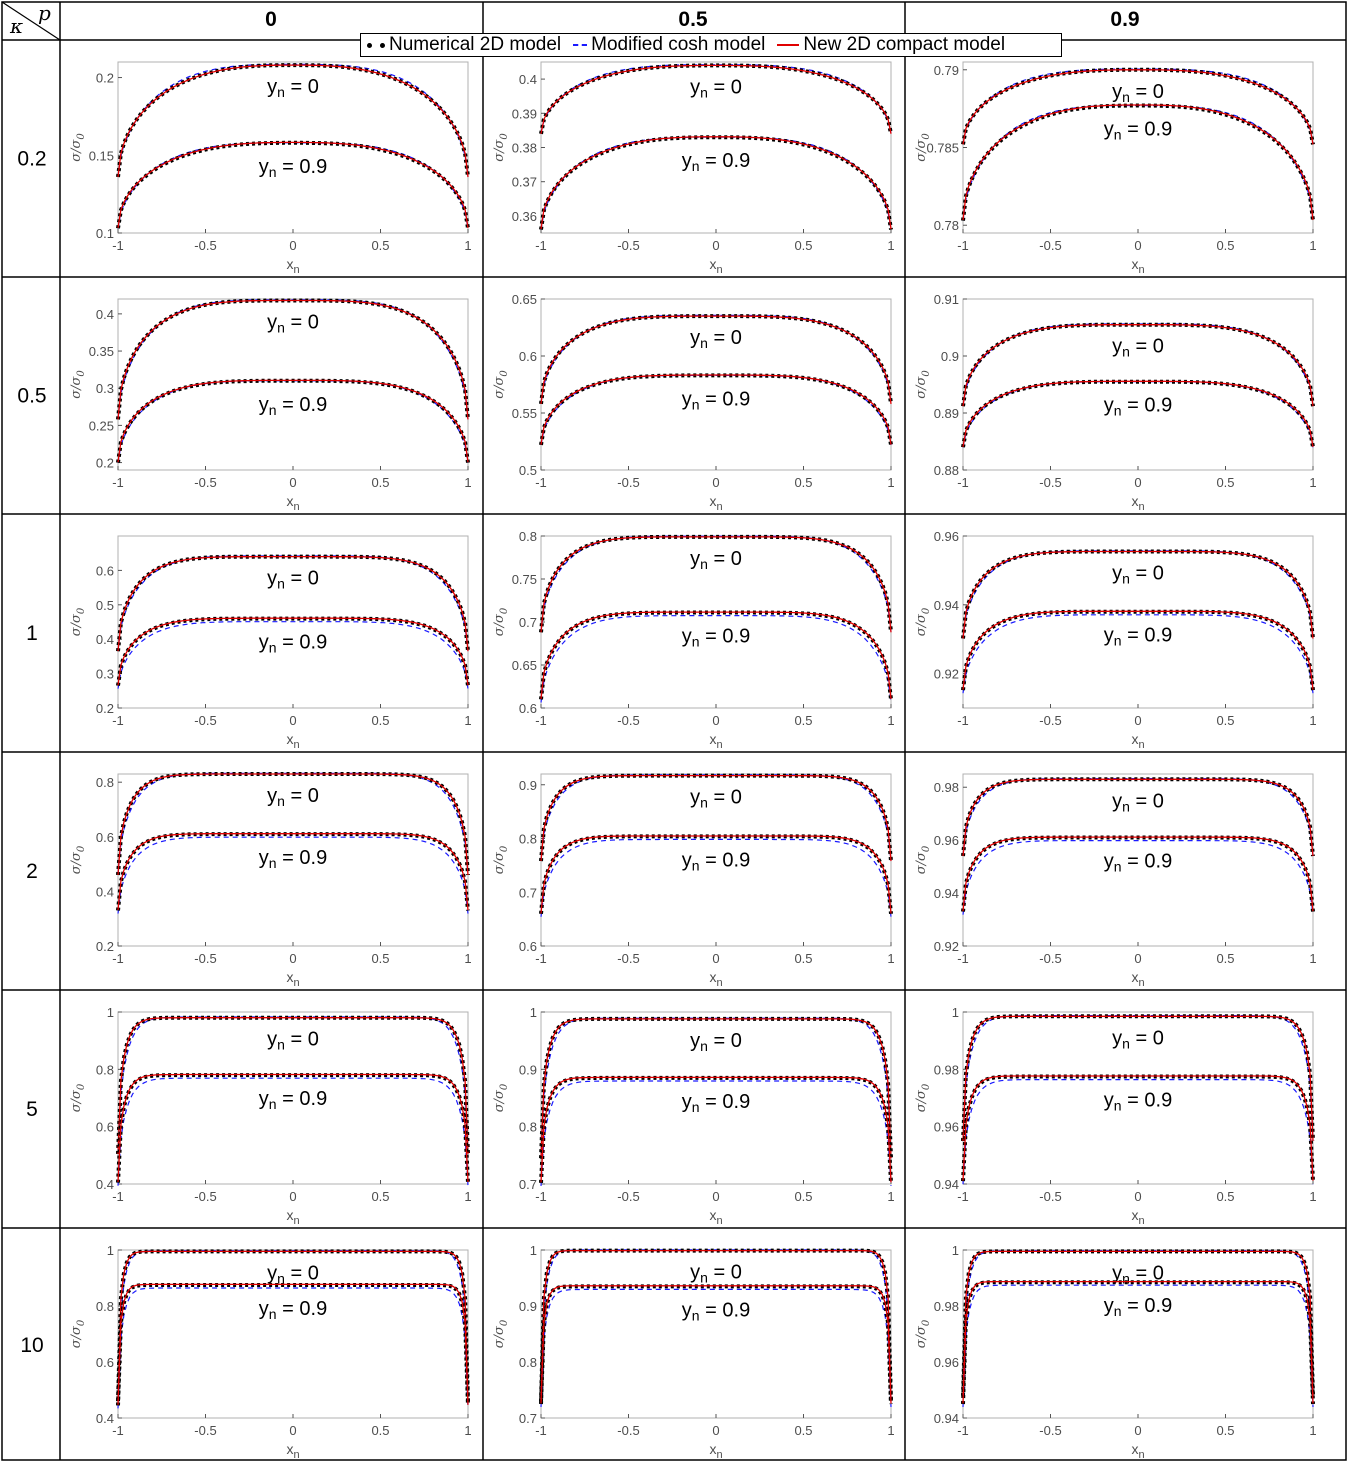 This screenshot has height=1462, width=1356. Describe the element at coordinates (105, 708) in the screenshot. I see `y-tick-label: 0.2` at that location.